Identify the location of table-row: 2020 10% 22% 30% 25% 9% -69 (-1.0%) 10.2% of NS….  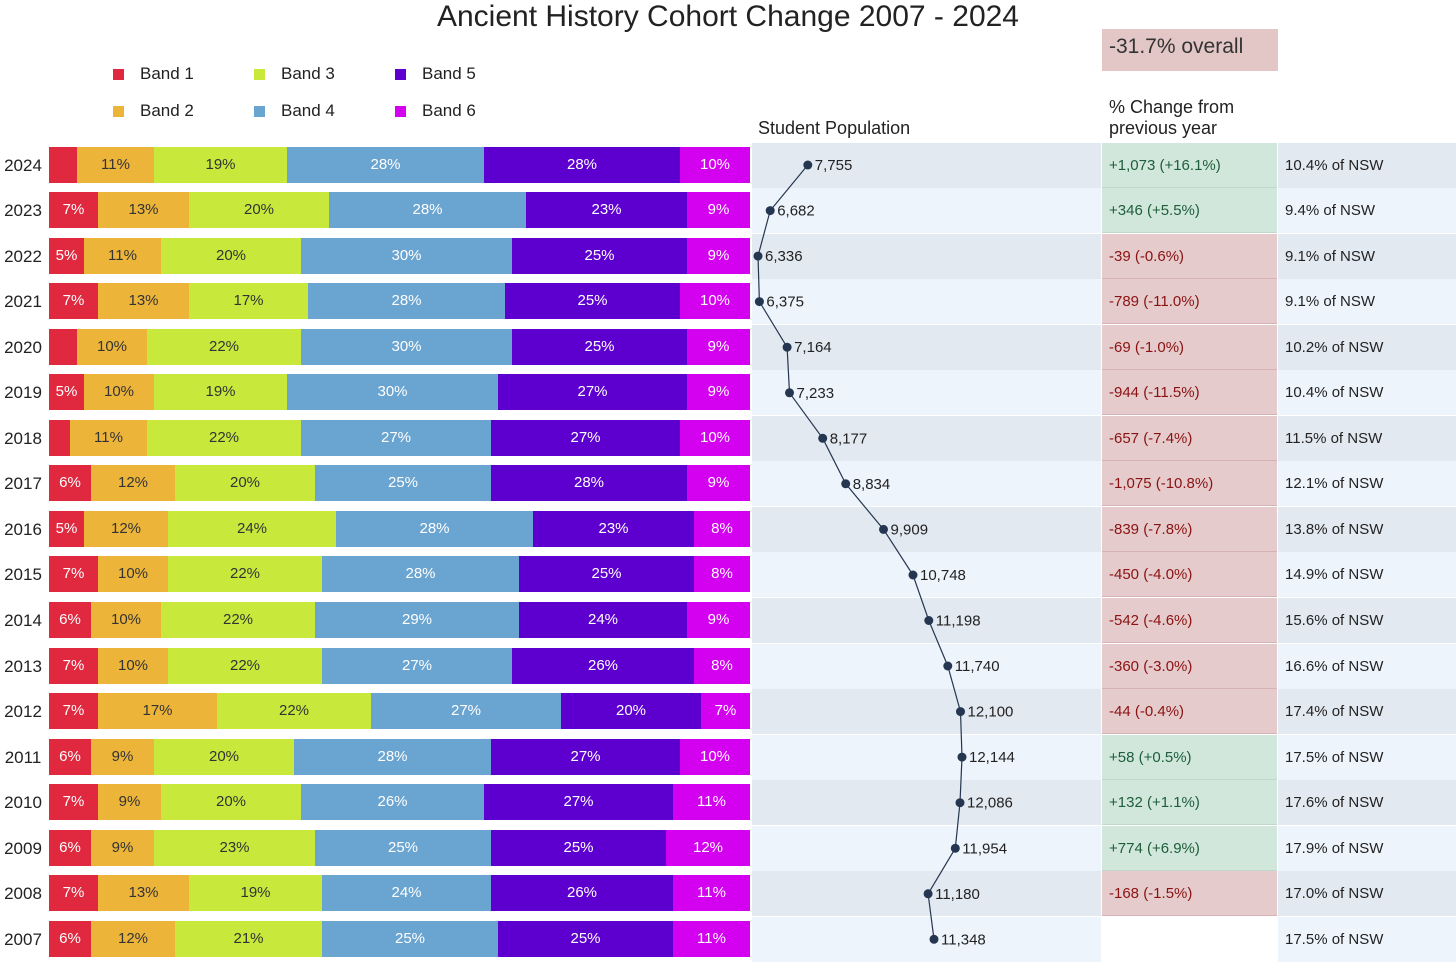
(728, 347).